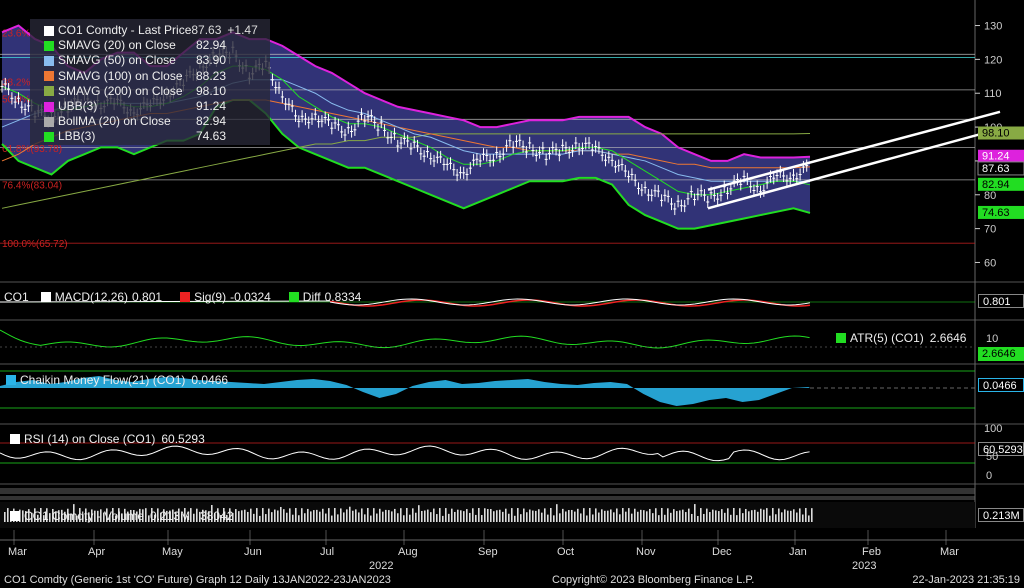  What do you see at coordinates (992, 339) in the screenshot?
I see `atr-axis-label: 10` at bounding box center [992, 339].